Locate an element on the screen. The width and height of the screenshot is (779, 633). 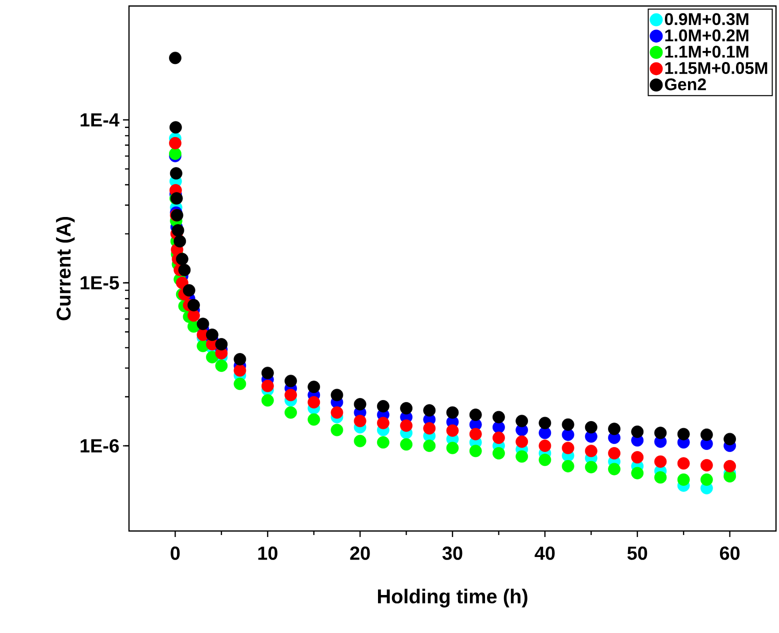
y-axis-title: Current (A) is located at coordinates (65, 268).